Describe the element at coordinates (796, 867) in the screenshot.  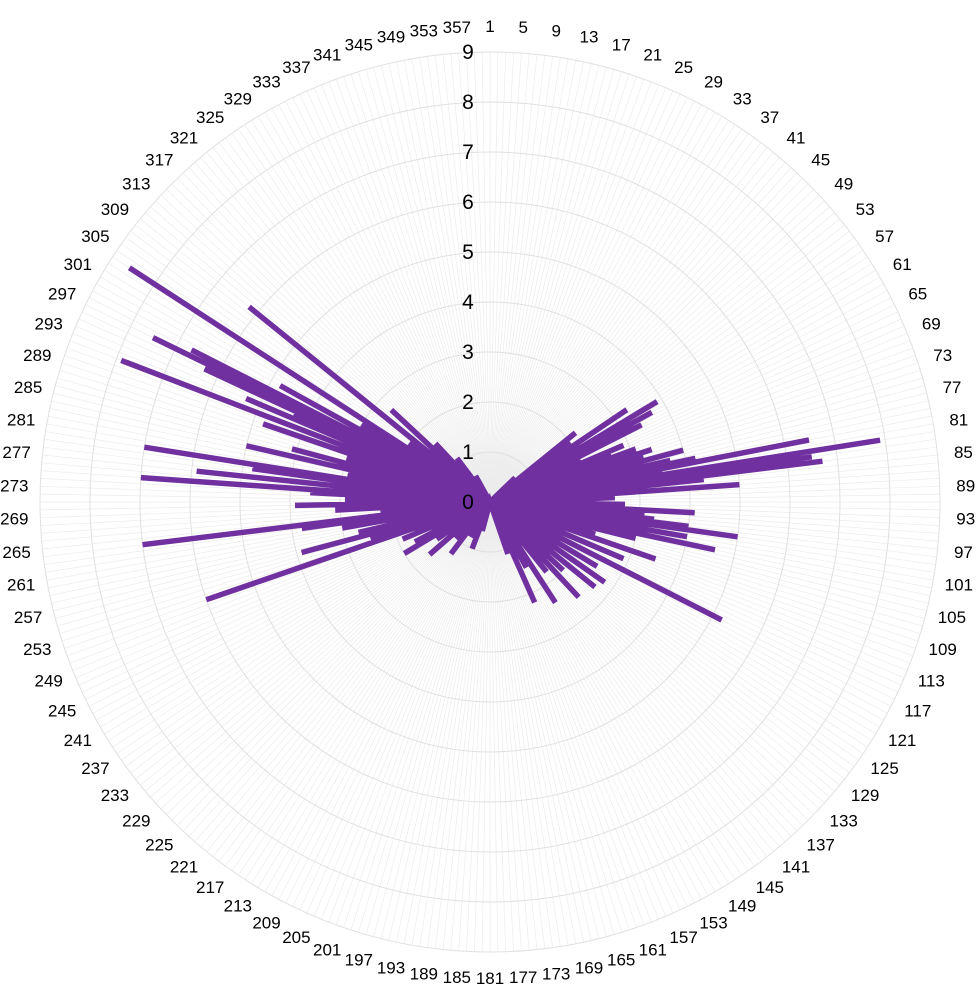
I see `category-tick-label: 141` at that location.